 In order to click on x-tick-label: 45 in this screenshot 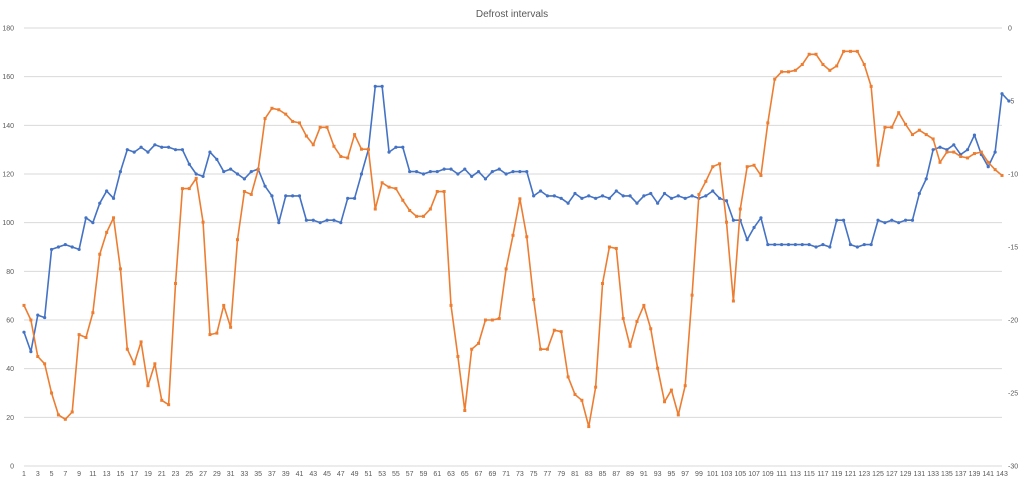, I will do `click(327, 474)`.